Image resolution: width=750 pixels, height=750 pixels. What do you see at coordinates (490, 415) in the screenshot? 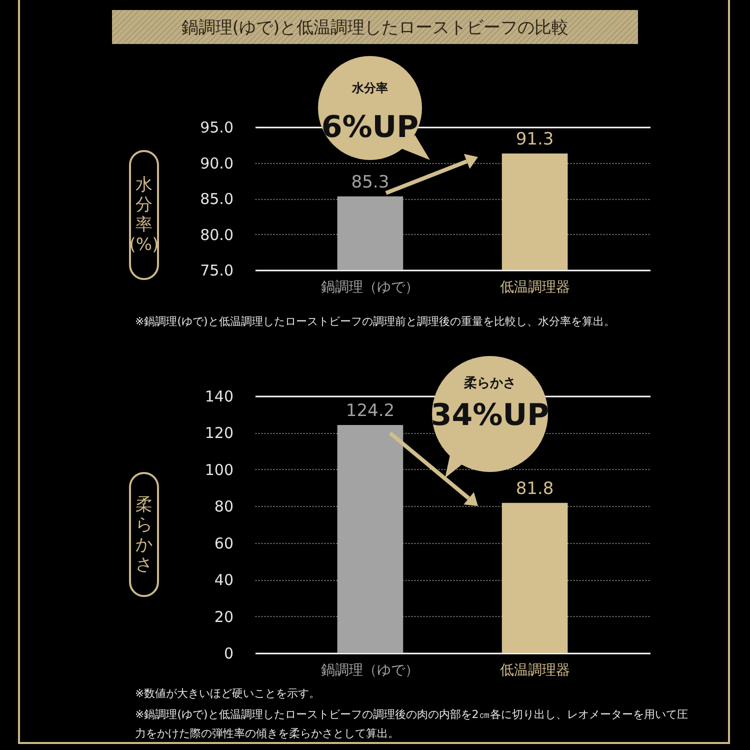
I see `annotation: 34%UP` at bounding box center [490, 415].